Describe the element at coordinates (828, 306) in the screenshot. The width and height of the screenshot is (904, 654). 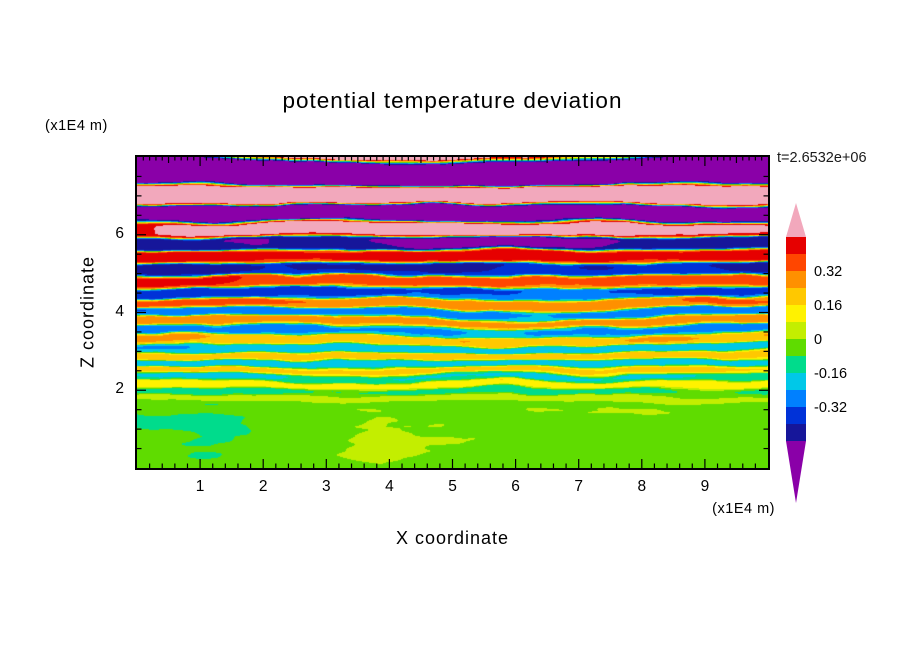
I see `colorbar-tick-label: 0.16` at that location.